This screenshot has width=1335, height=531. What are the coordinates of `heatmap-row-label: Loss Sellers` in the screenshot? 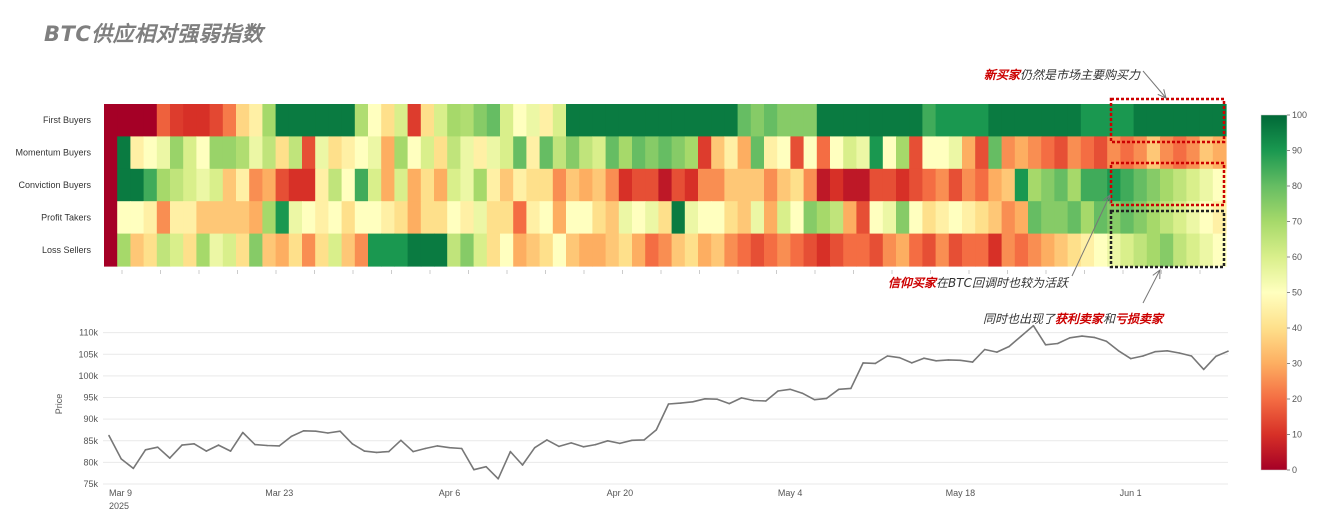 It's located at (67, 250).